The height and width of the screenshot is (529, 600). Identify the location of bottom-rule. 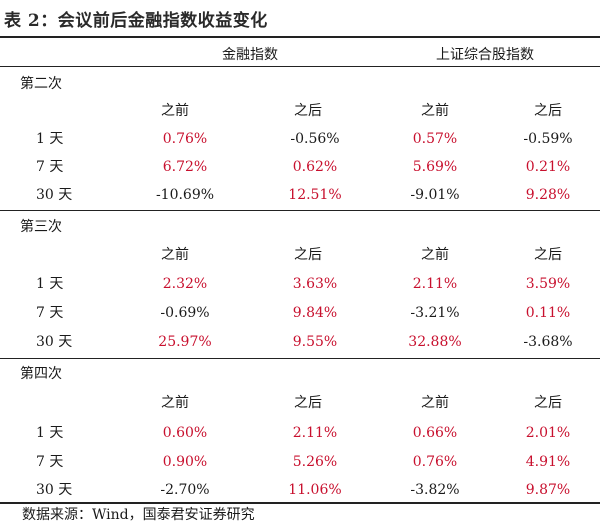
(300, 503).